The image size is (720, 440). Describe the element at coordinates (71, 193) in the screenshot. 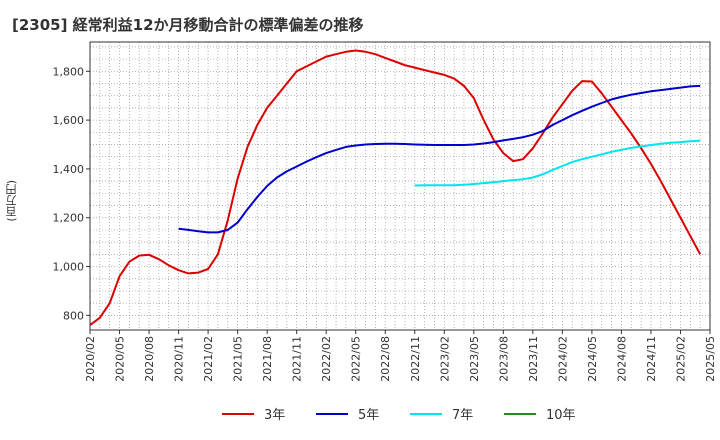

I see `y-axis-ticks: 800 1,000 1,200 1,400 1,600 1,800` at that location.